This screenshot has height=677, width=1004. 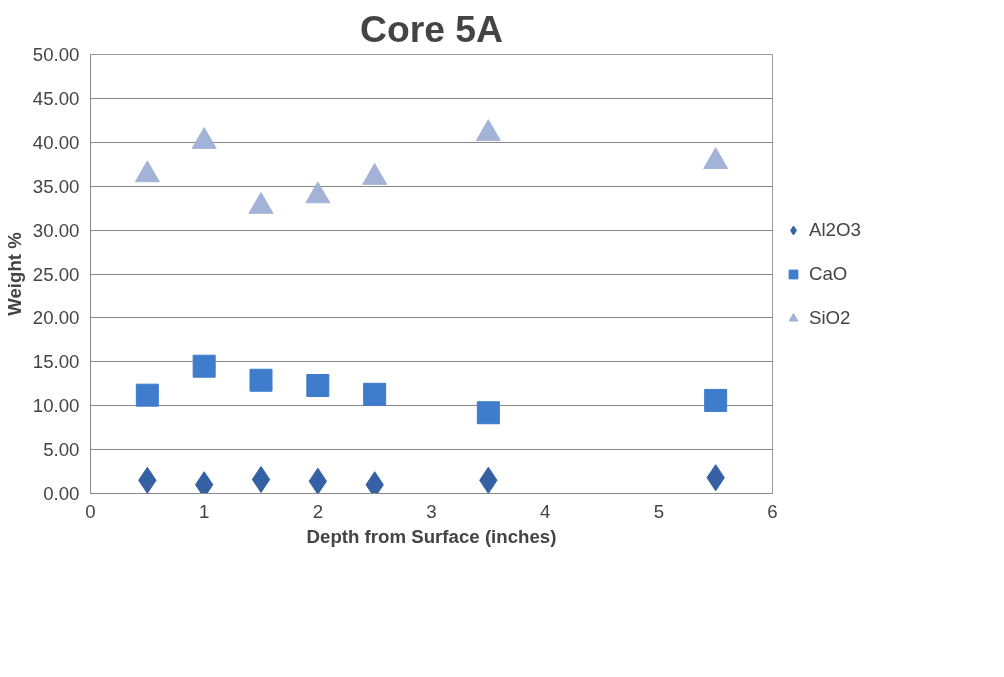 What do you see at coordinates (772, 511) in the screenshot?
I see `x-tick-label: 6` at bounding box center [772, 511].